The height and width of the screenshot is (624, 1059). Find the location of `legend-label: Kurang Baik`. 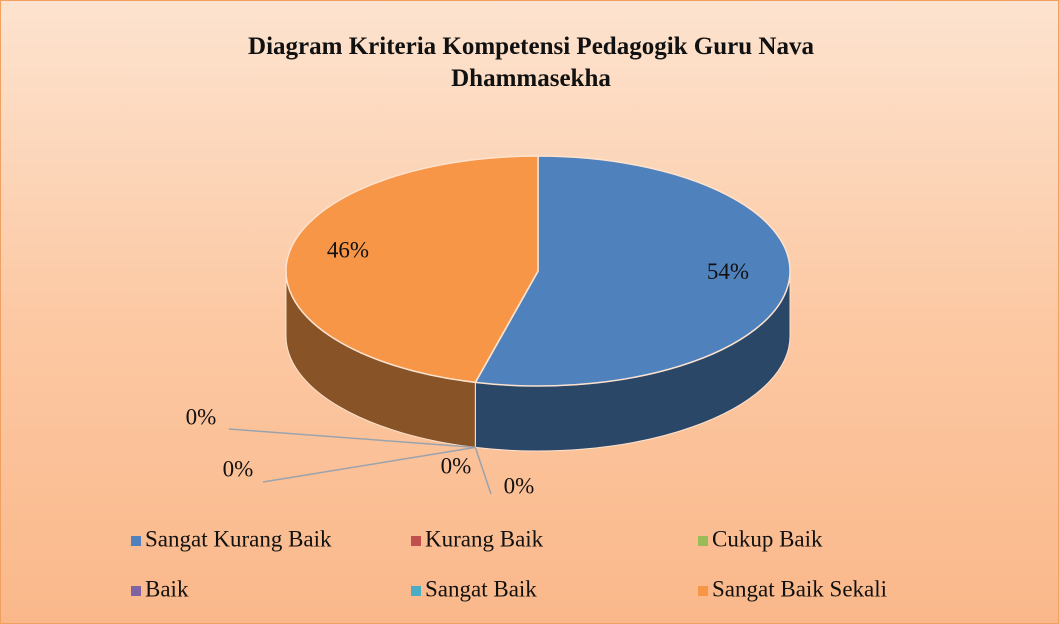

legend-label: Kurang Baik is located at coordinates (484, 538).